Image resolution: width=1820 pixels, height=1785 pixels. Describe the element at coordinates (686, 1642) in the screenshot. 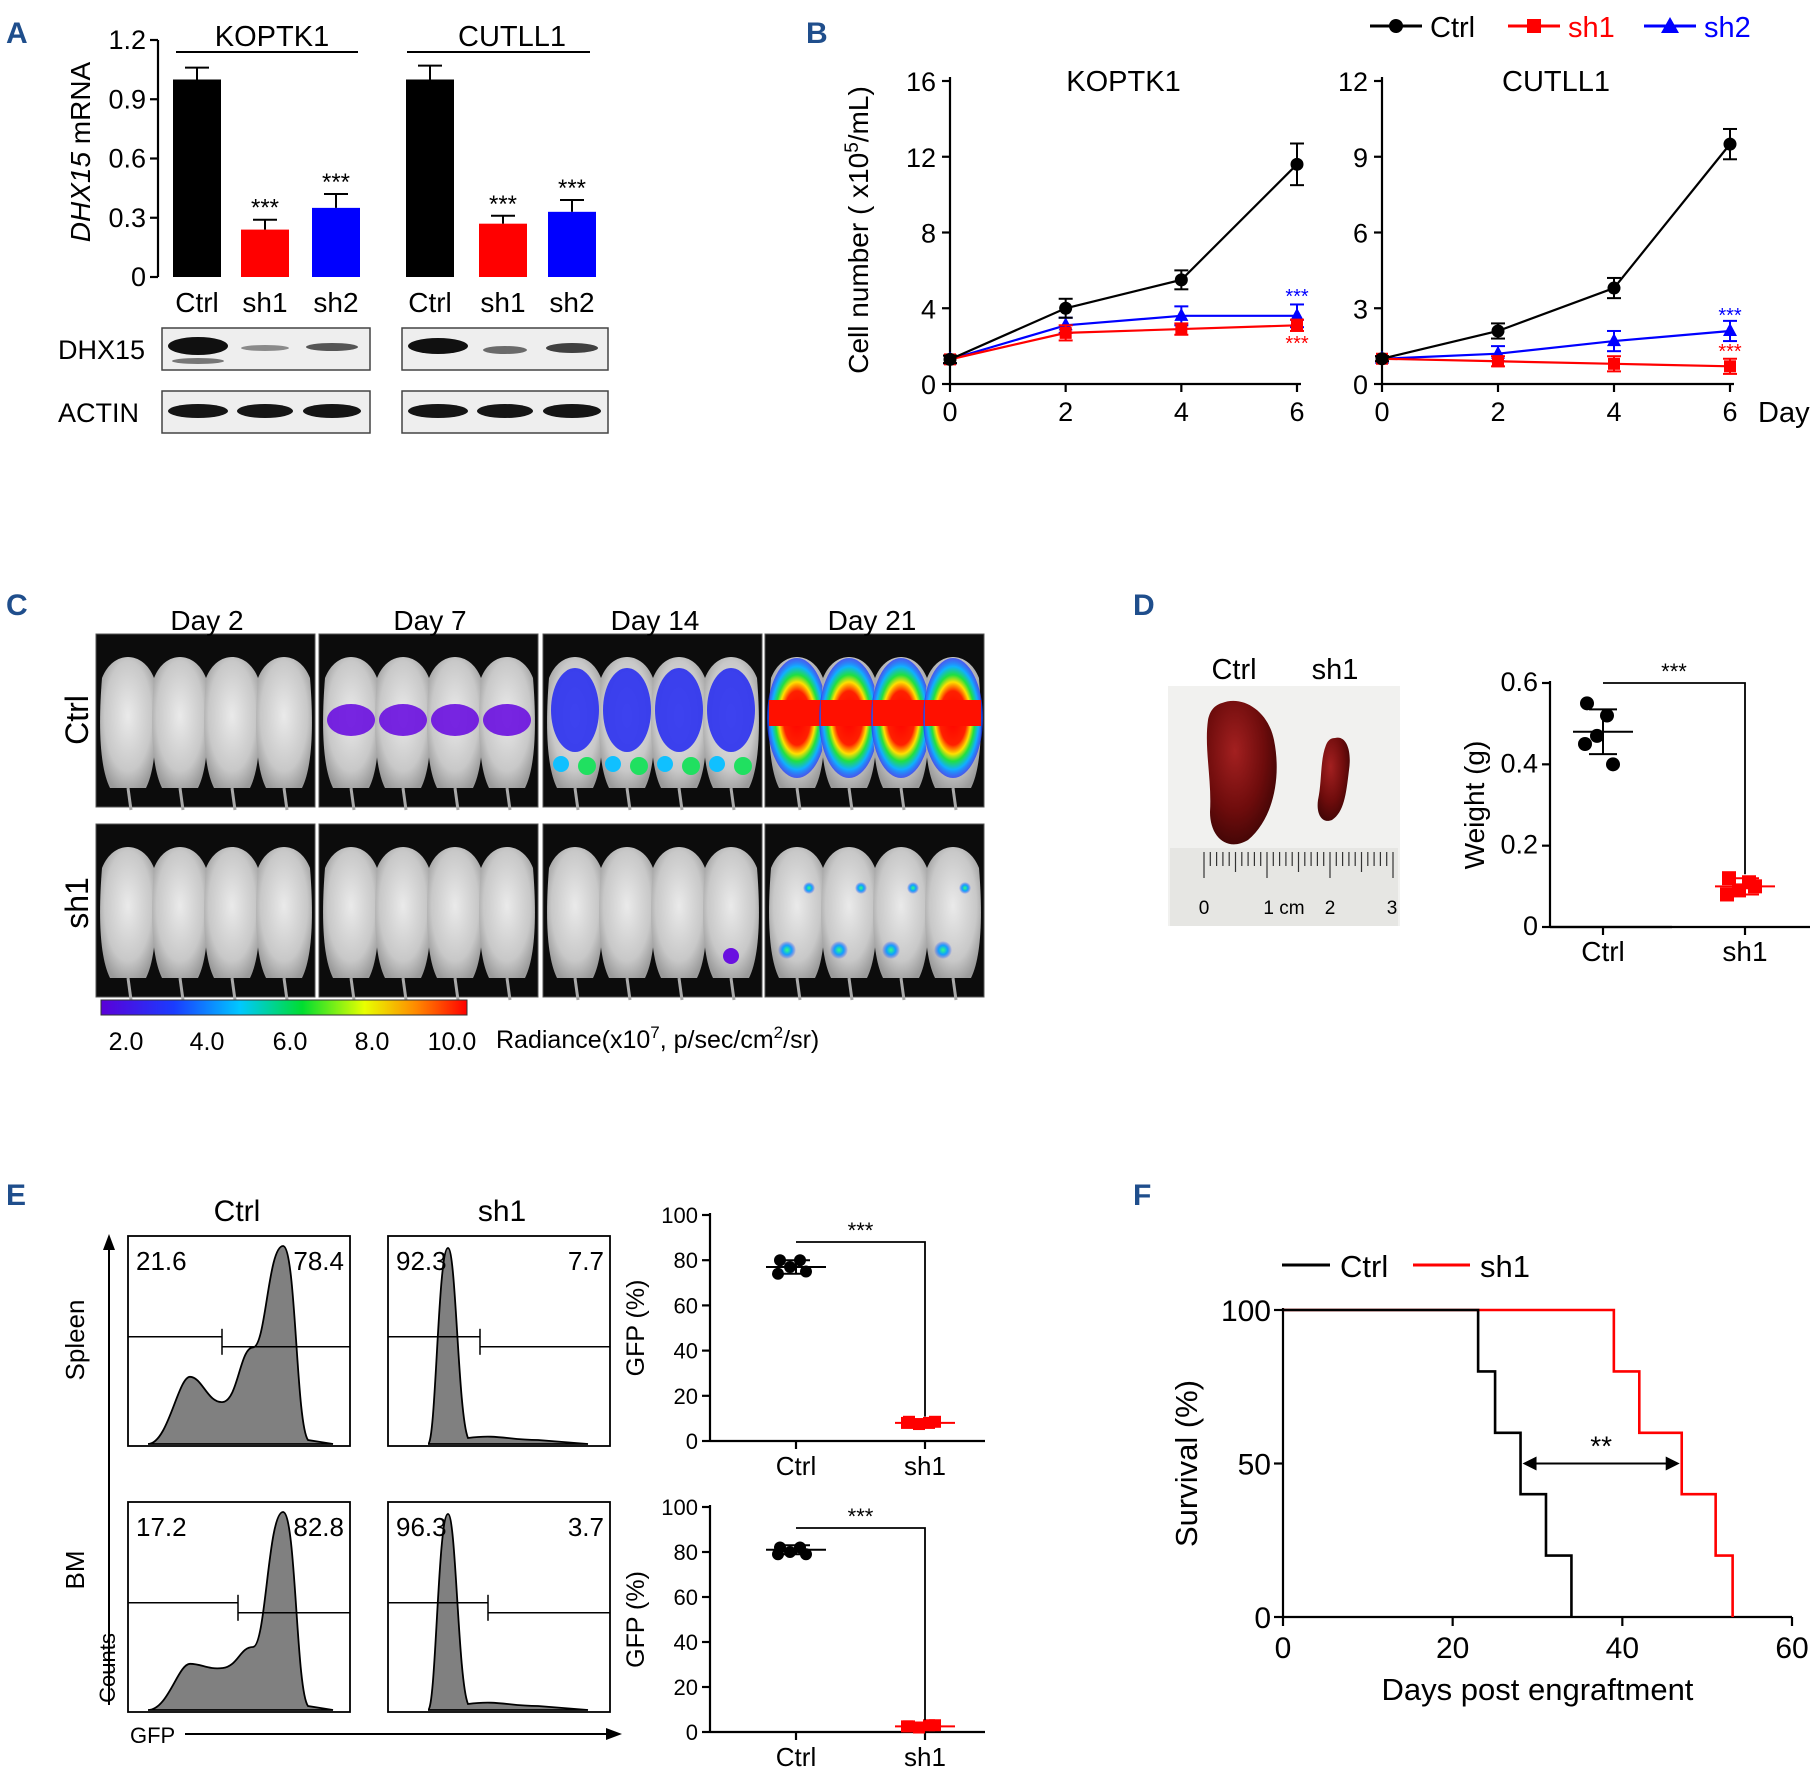

I see `y-tick-label: 40` at that location.